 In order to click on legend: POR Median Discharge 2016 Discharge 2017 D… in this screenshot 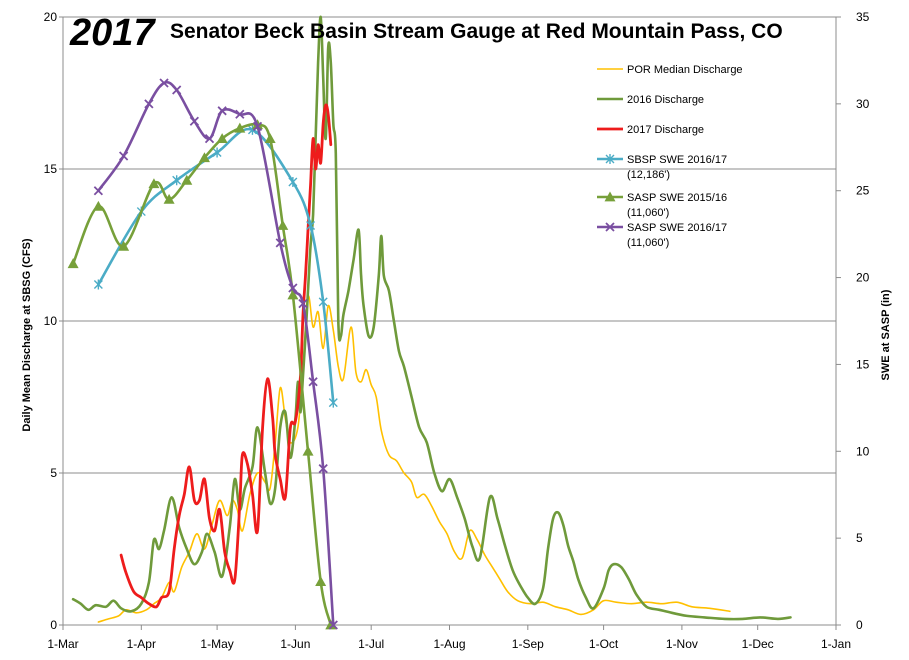, I will do `click(670, 156)`.